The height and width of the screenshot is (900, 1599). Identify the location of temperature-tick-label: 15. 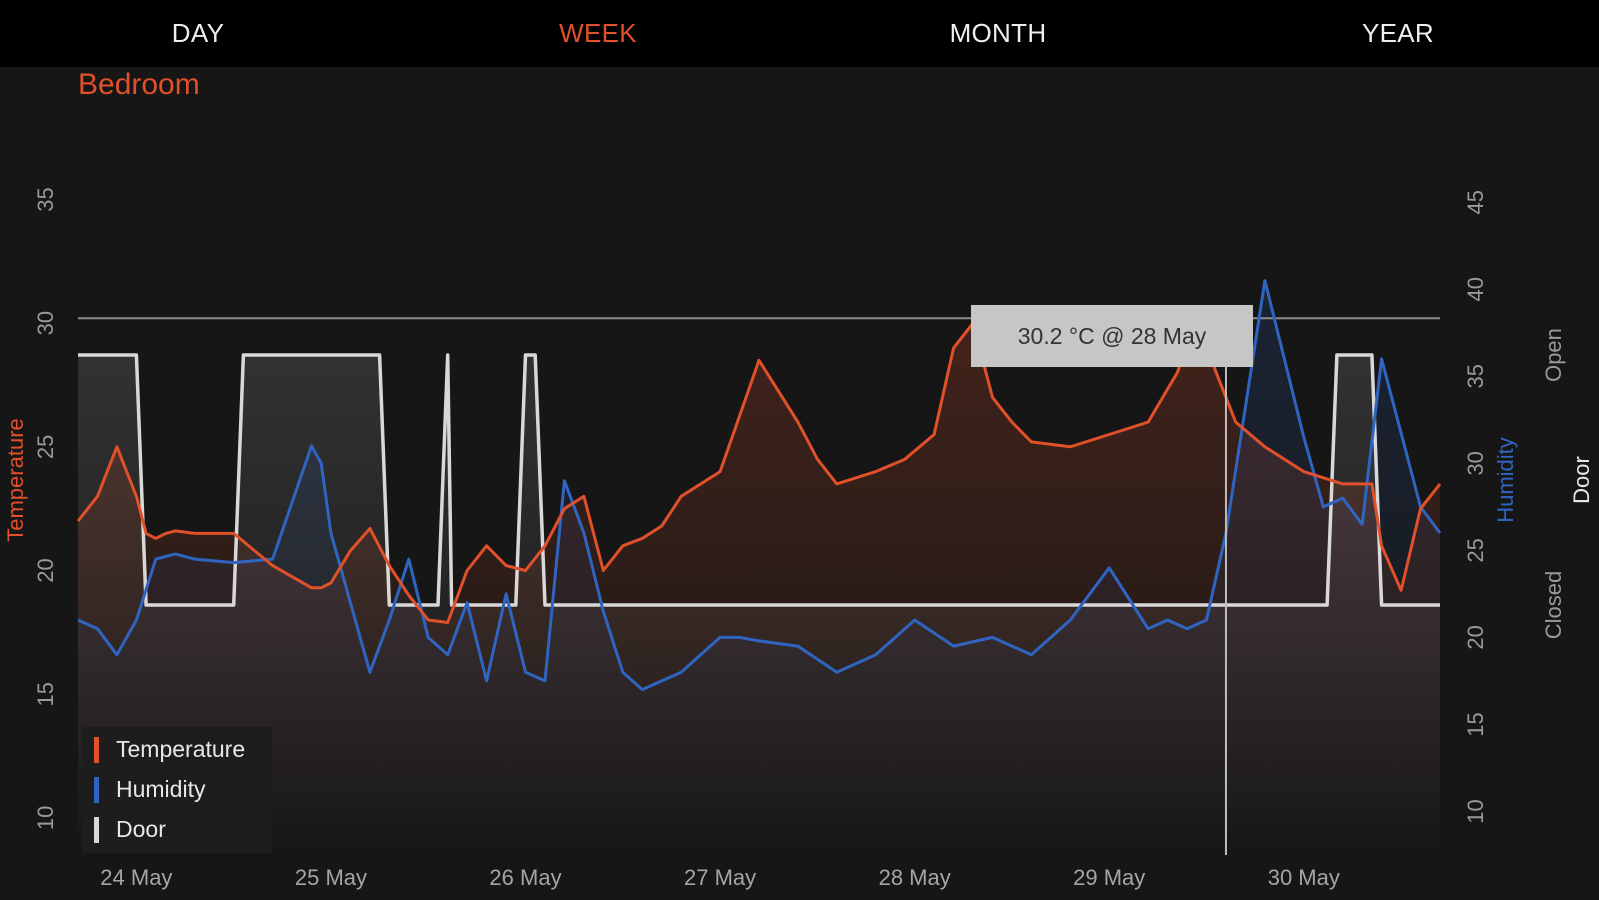
(45, 694).